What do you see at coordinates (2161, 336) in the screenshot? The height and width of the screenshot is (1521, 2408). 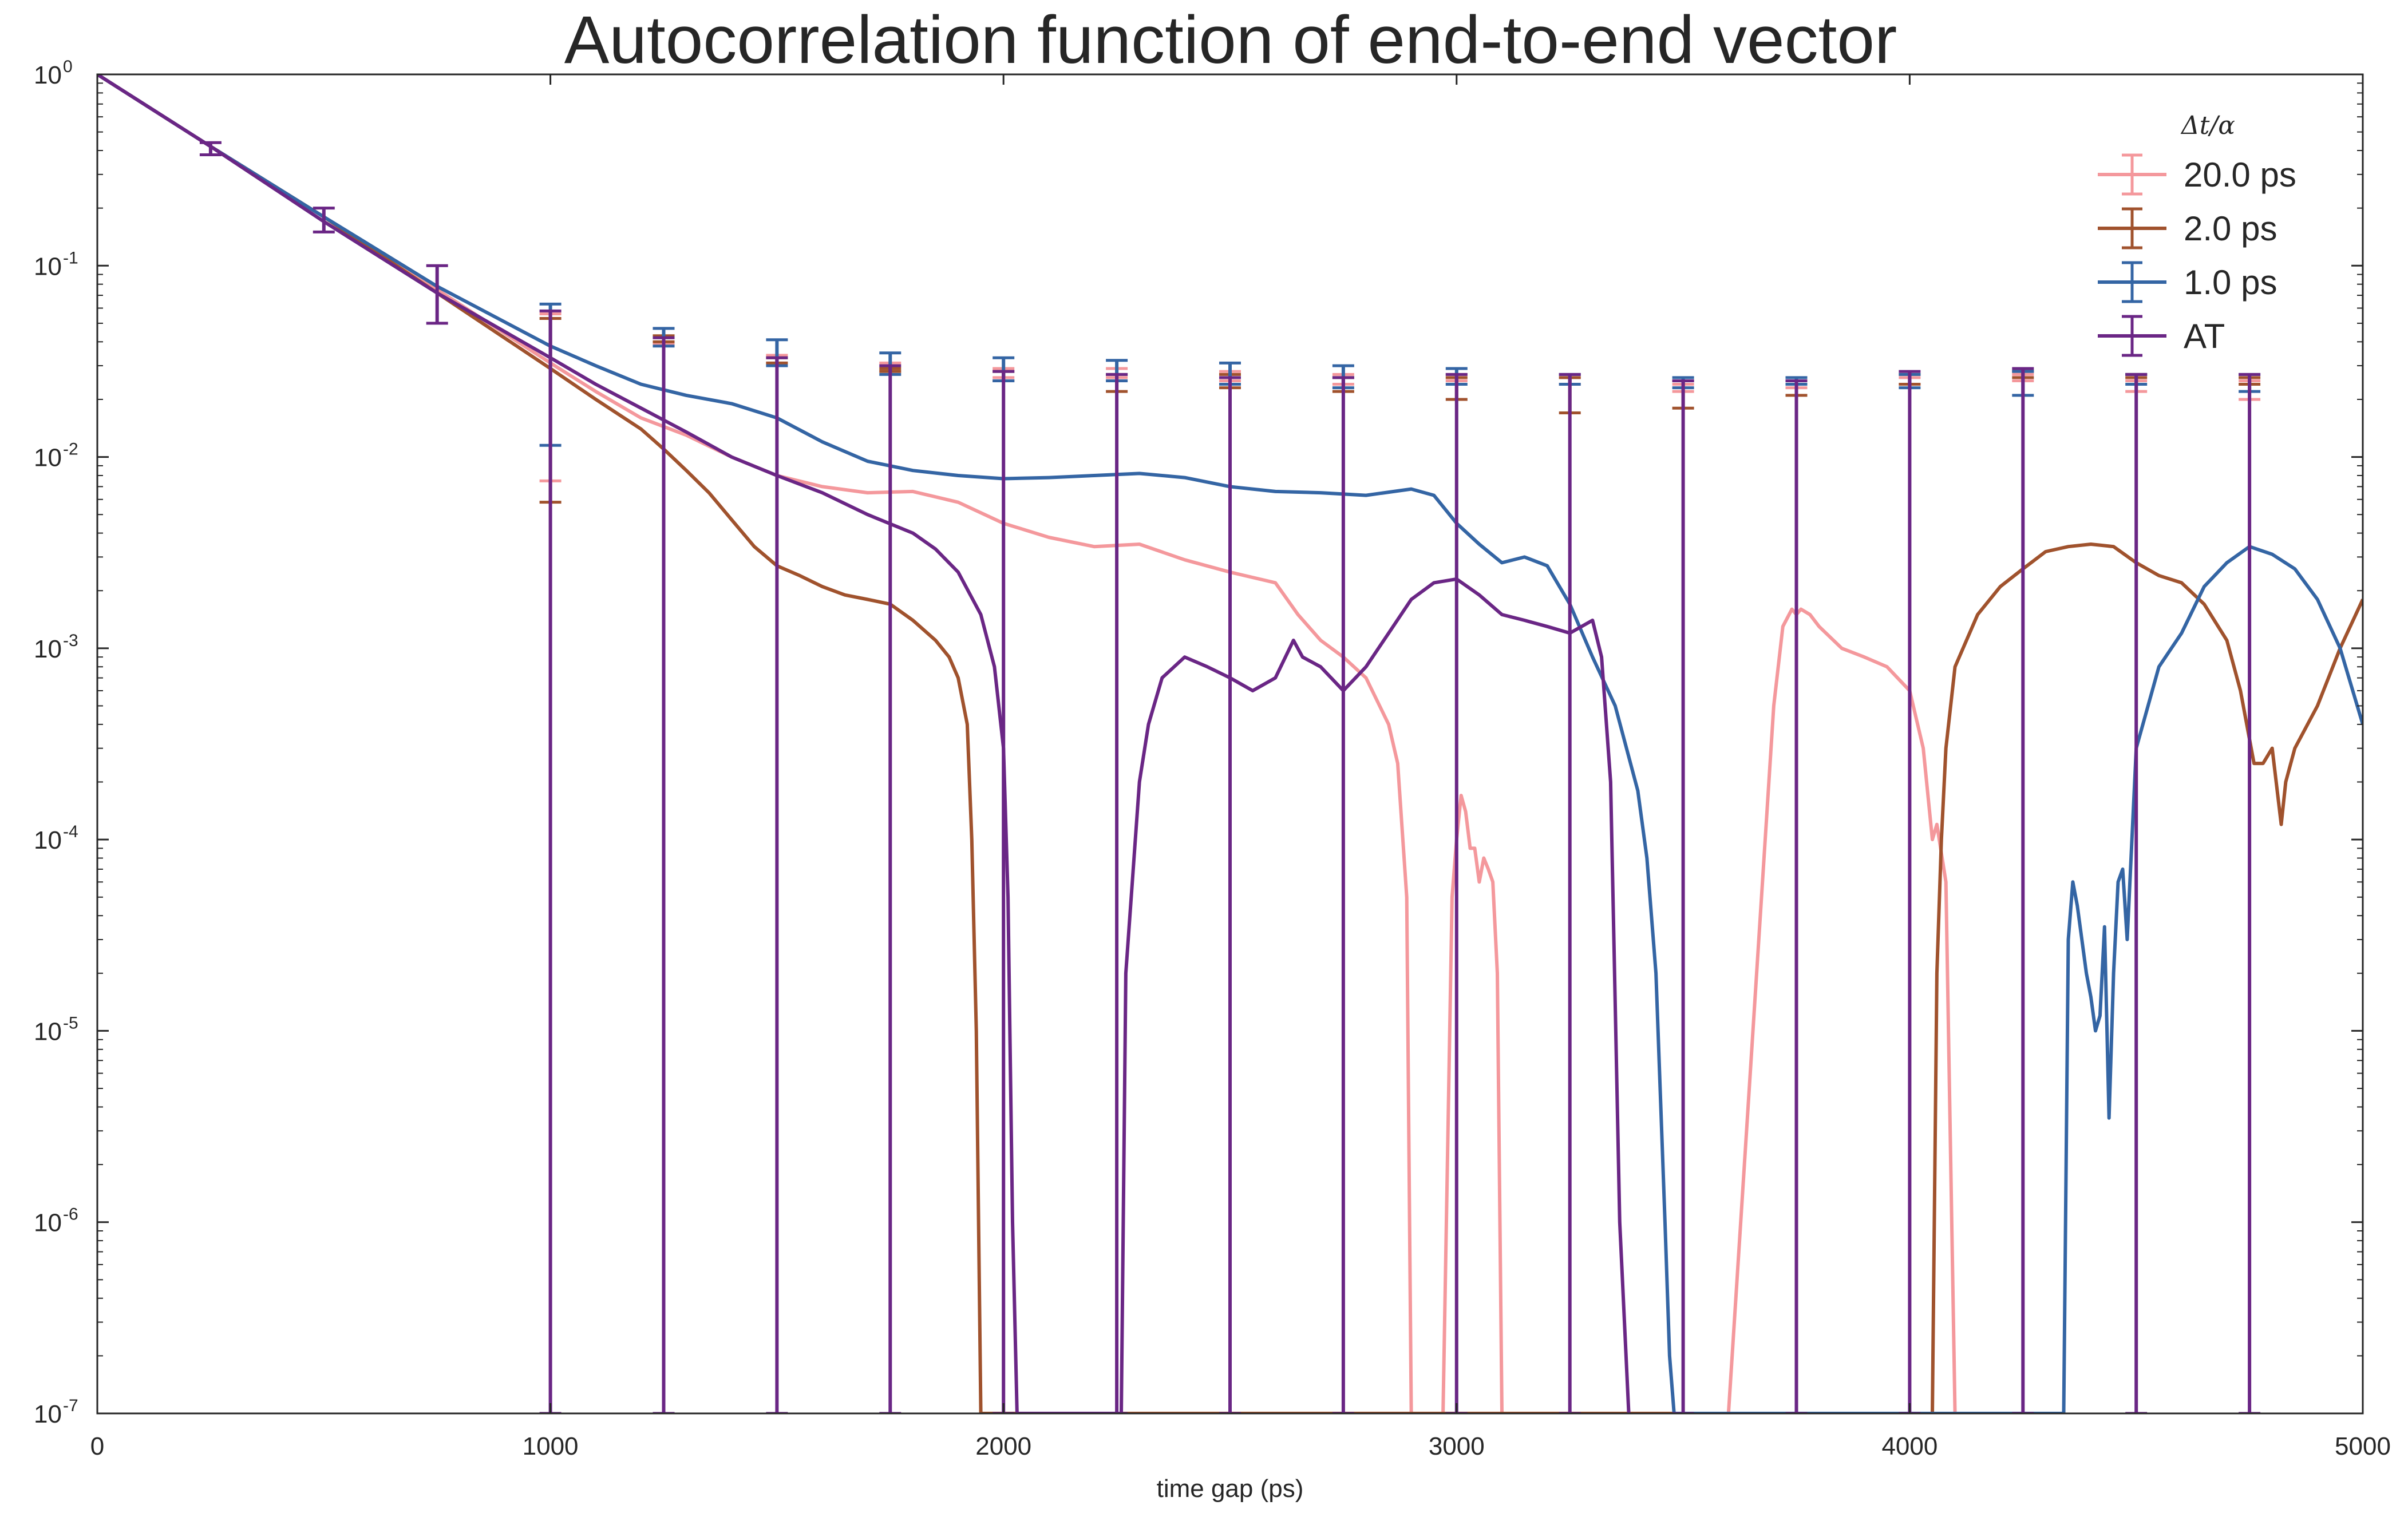 I see `legend-item-at: AT` at bounding box center [2161, 336].